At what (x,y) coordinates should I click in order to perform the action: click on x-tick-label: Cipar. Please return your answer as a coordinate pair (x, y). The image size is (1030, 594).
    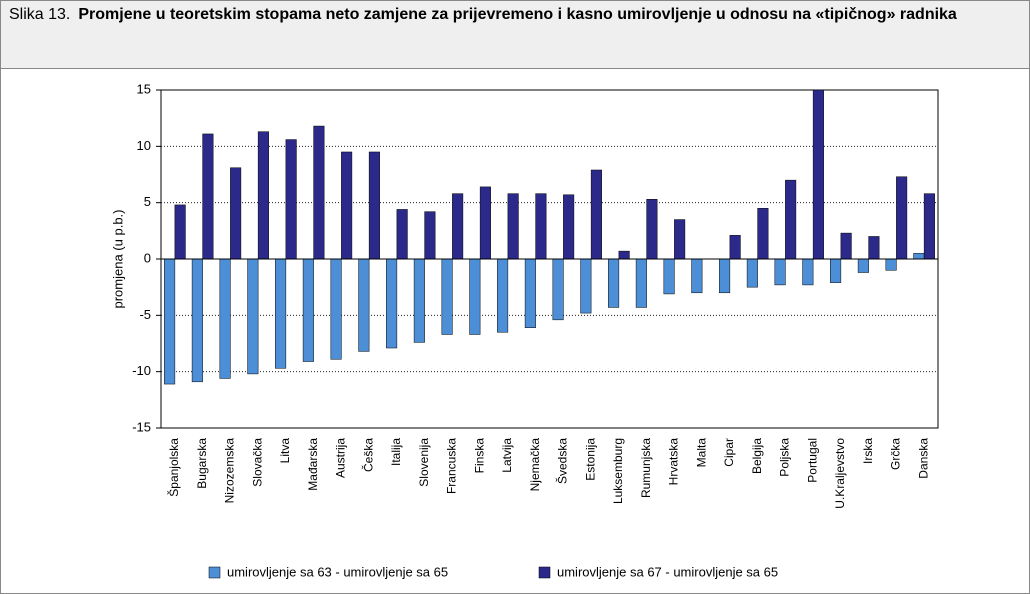
    Looking at the image, I should click on (729, 452).